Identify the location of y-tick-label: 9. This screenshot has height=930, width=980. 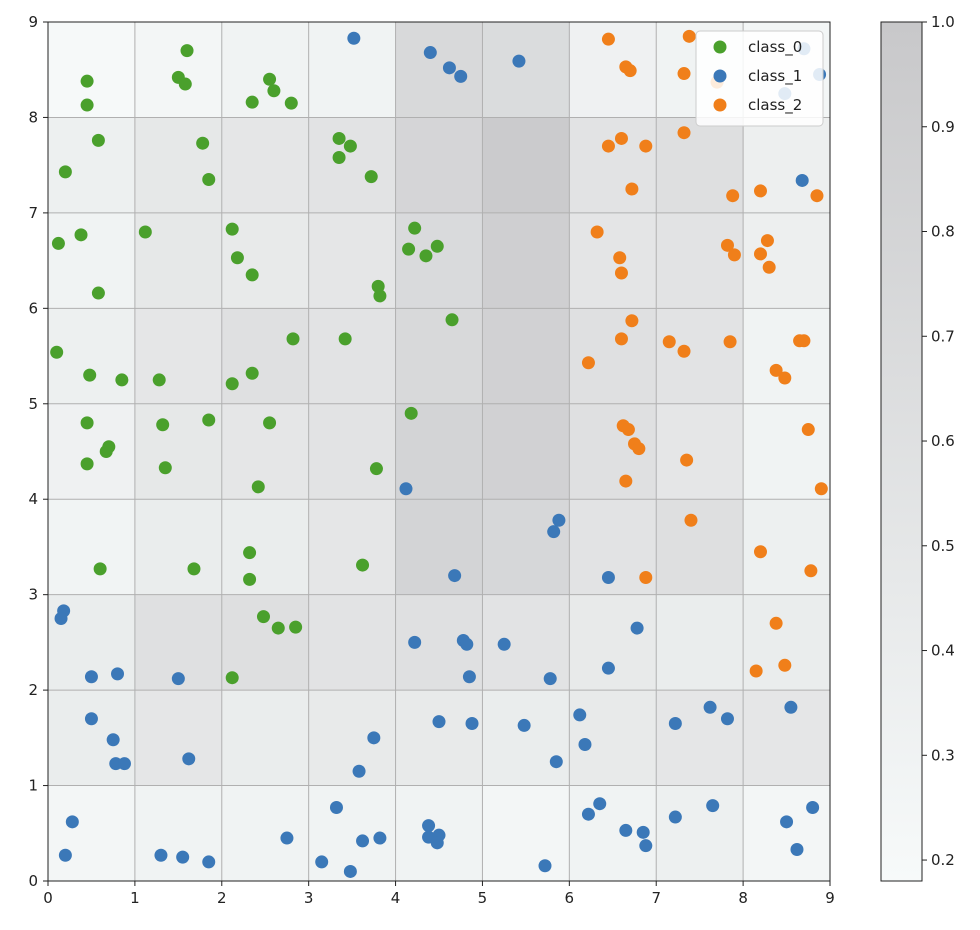
(33, 22).